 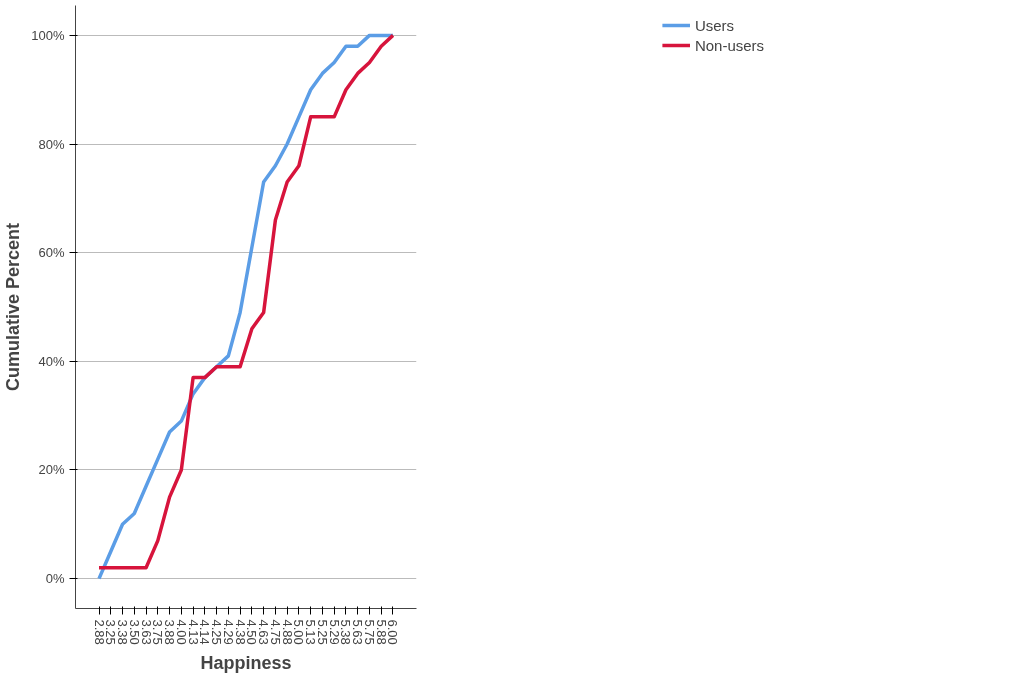 What do you see at coordinates (13, 307) in the screenshot?
I see `y-axis-title: Cumulative Percent` at bounding box center [13, 307].